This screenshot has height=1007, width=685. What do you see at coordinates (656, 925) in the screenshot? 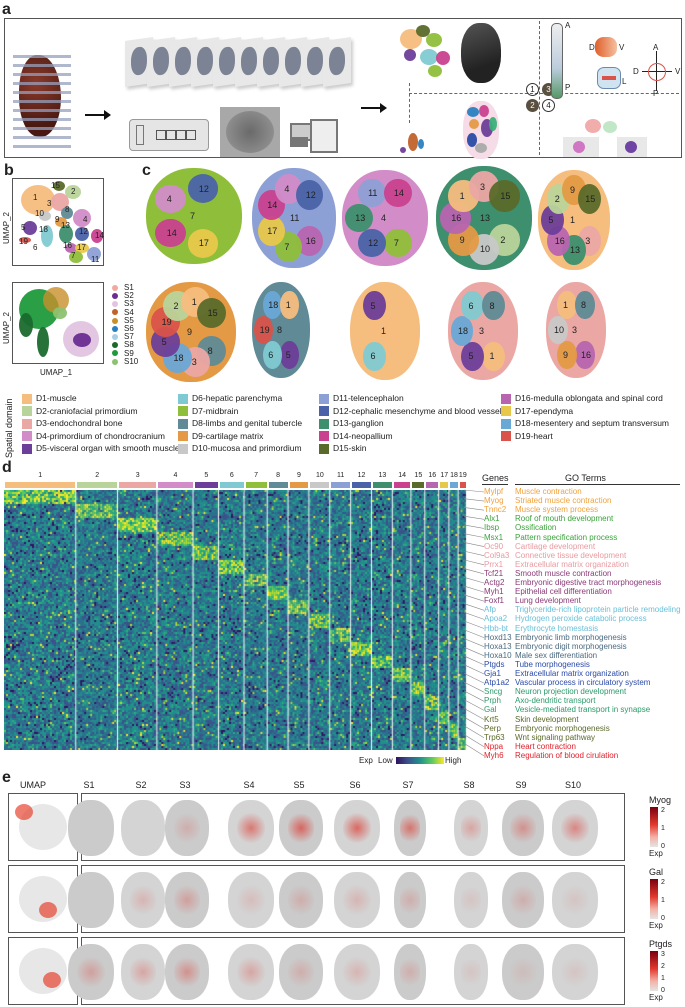
I see `colorbar-exp-label: Exp` at bounding box center [656, 925].